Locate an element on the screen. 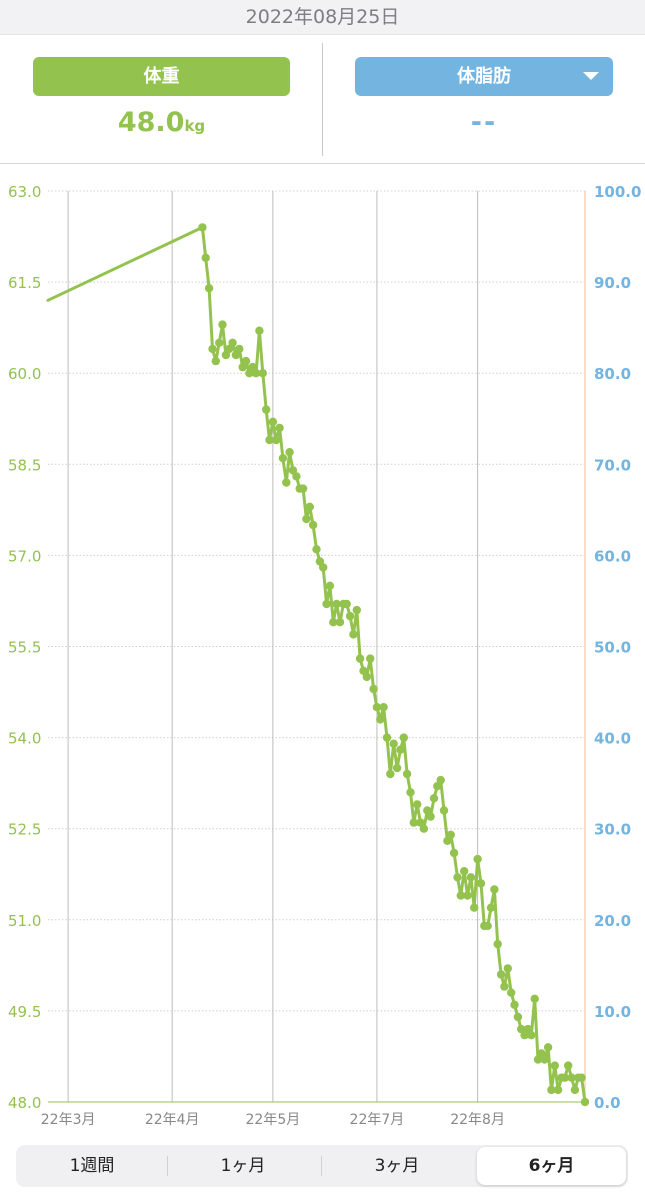 Image resolution: width=645 pixels, height=1200 pixels. dropdown-caret-icon is located at coordinates (591, 76).